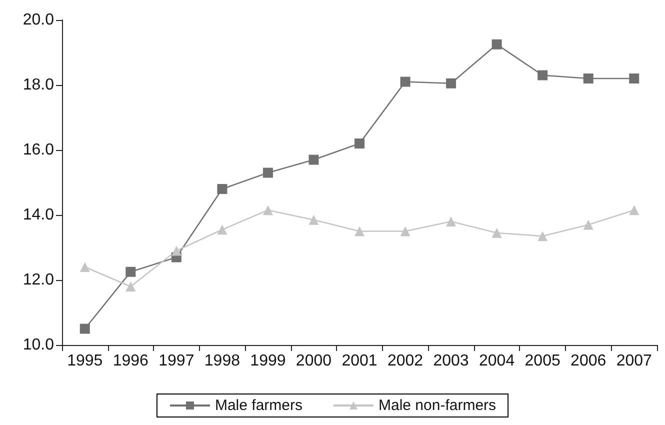  Describe the element at coordinates (314, 361) in the screenshot. I see `x-tick-label: 2000` at that location.